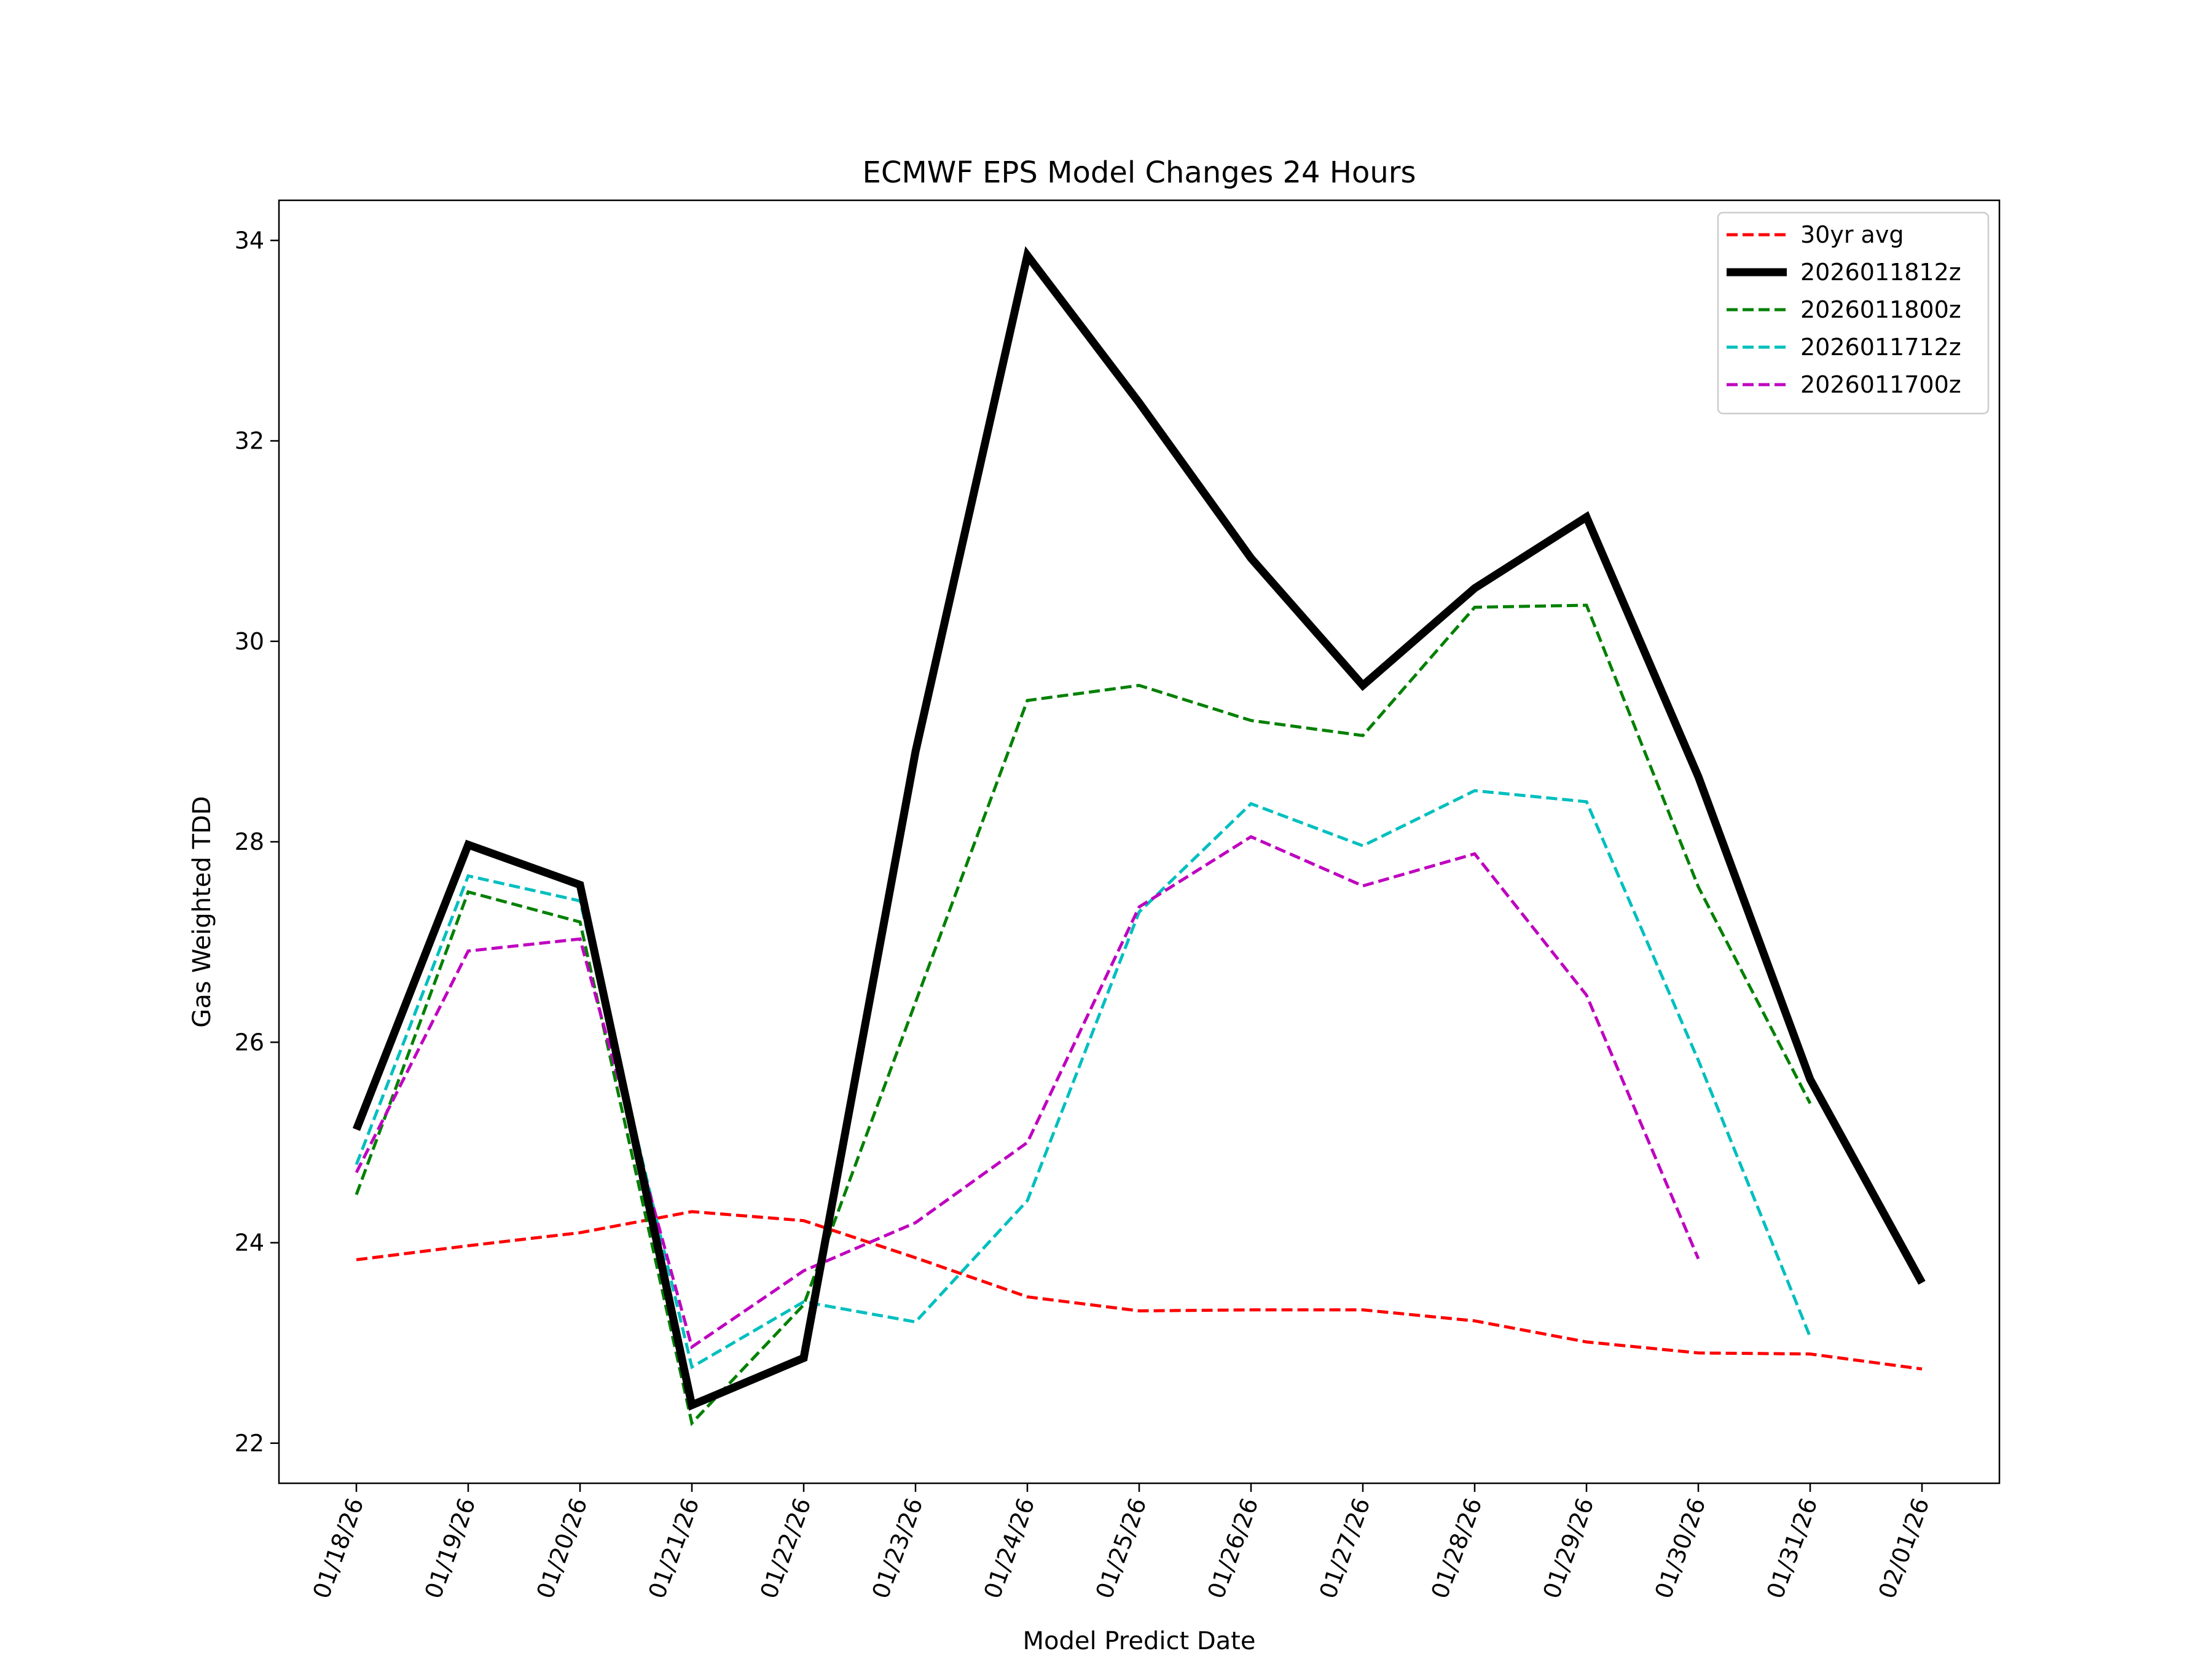 The image size is (2212, 1659). Describe the element at coordinates (249, 641) in the screenshot. I see `y-tick-label: 30` at that location.